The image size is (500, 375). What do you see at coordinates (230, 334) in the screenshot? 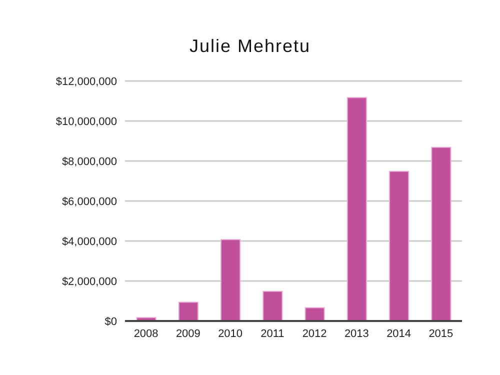
I see `x-tick-label: 2010` at bounding box center [230, 334].